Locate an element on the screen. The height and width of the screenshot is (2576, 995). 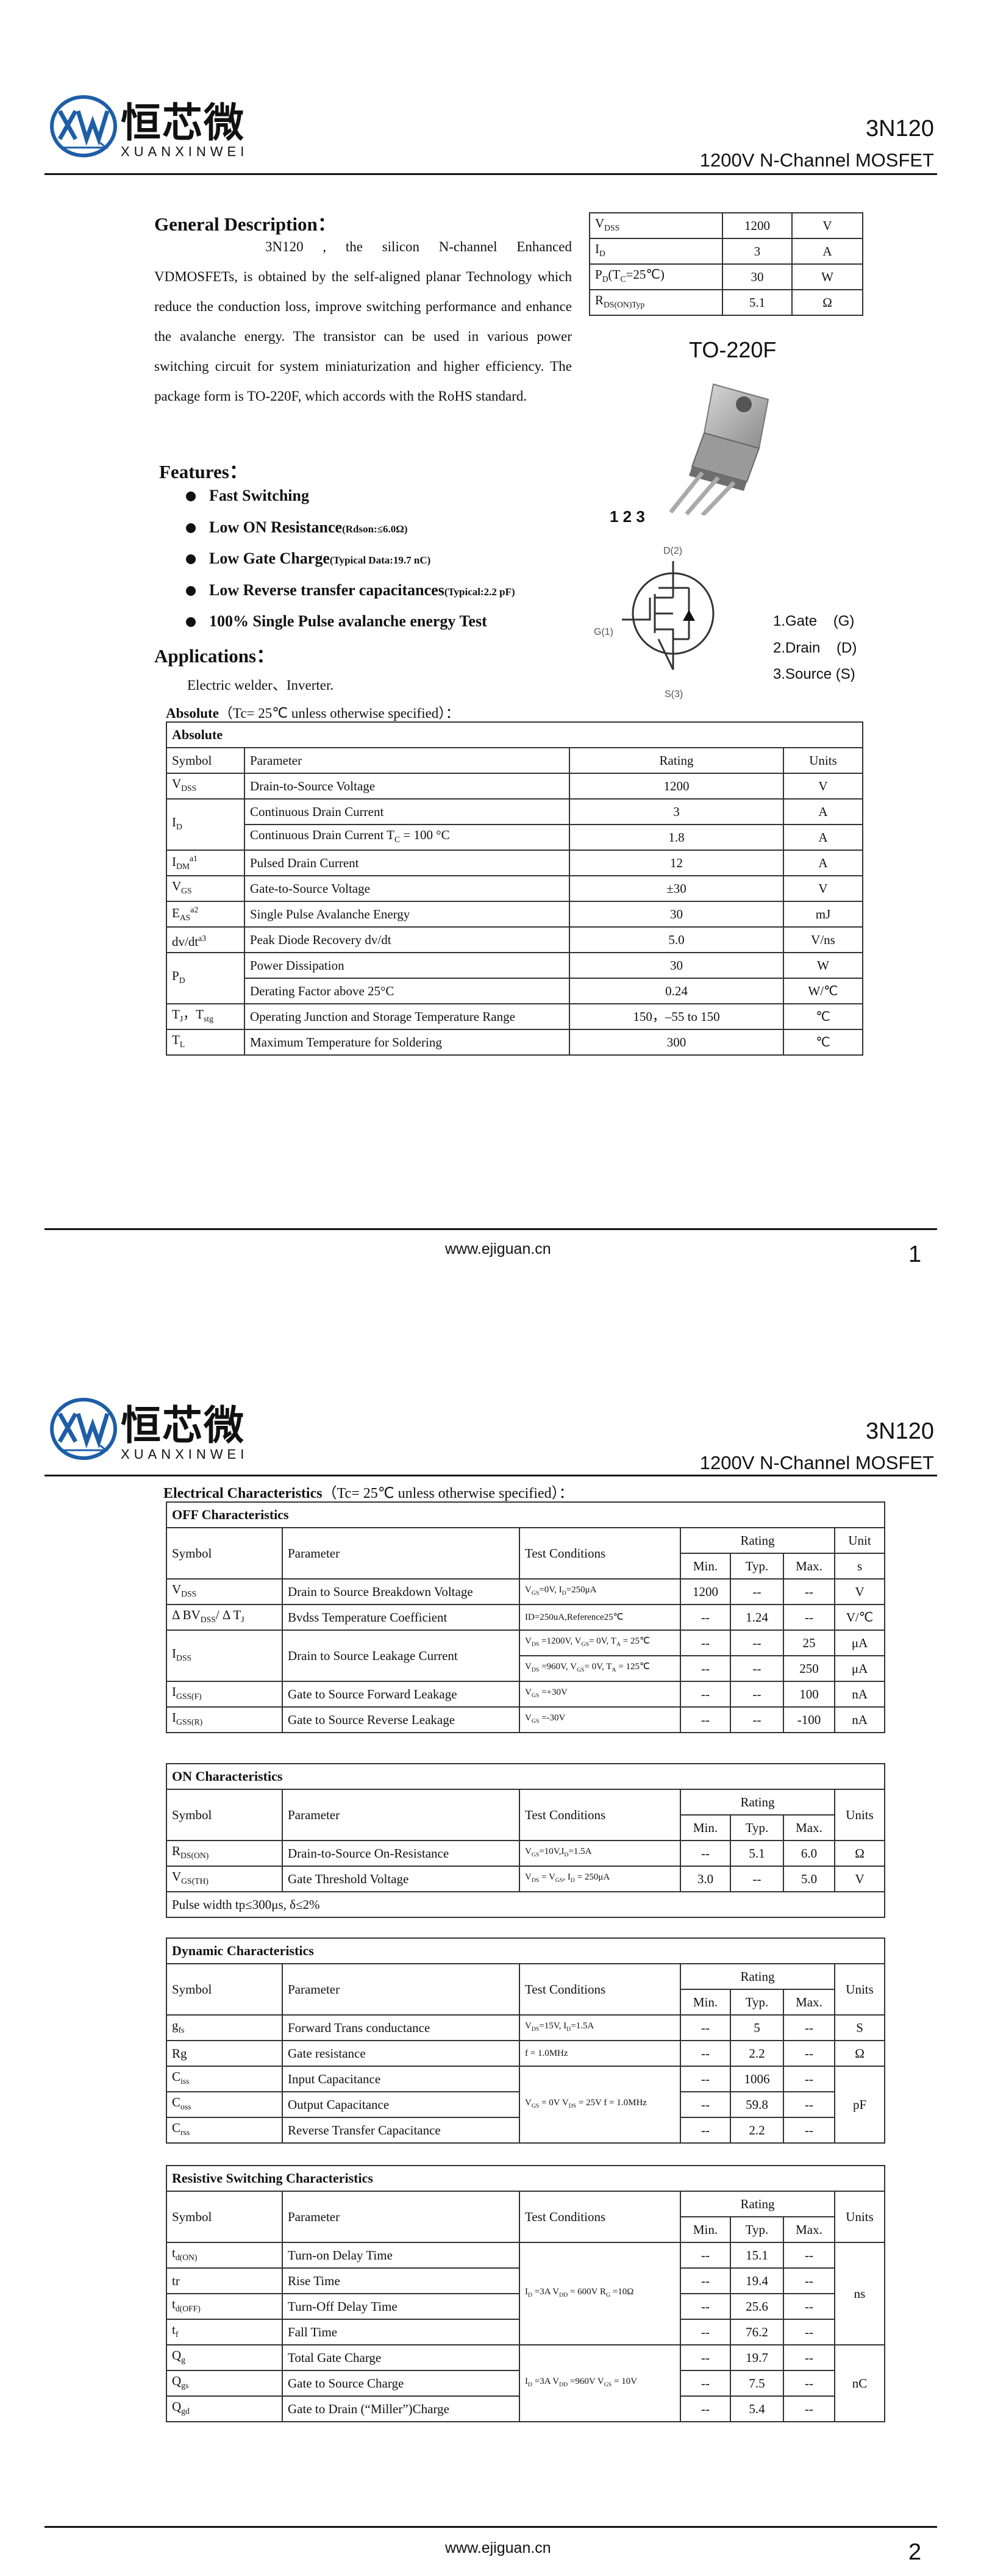
table-row: Symbol Parameter Rating Units is located at coordinates (514, 760).